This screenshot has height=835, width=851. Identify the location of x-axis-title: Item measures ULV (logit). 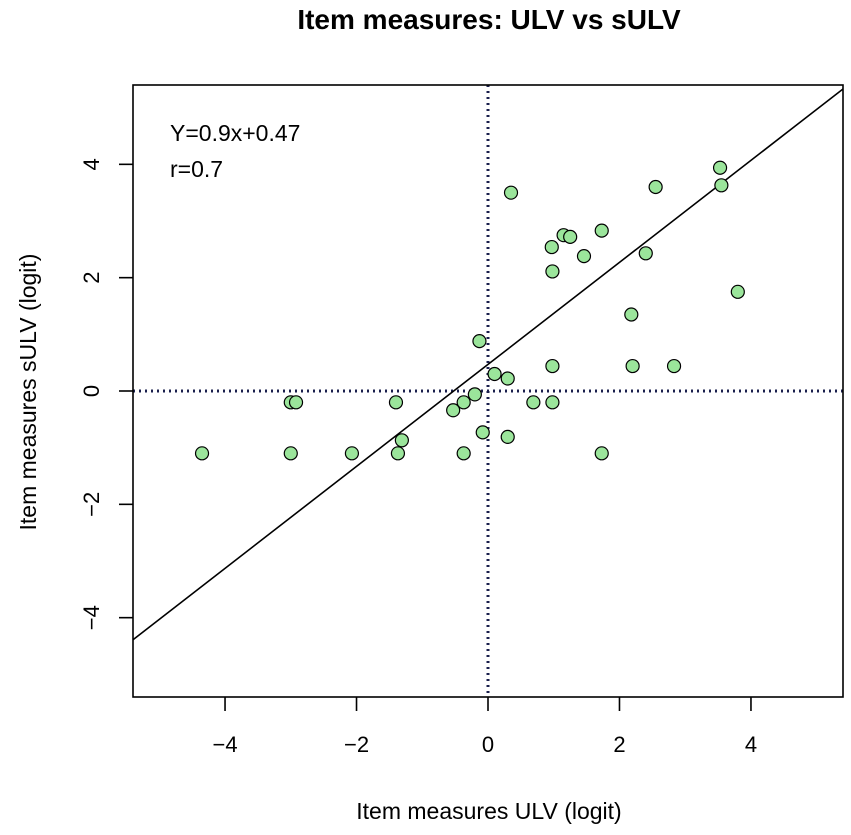
(488, 811).